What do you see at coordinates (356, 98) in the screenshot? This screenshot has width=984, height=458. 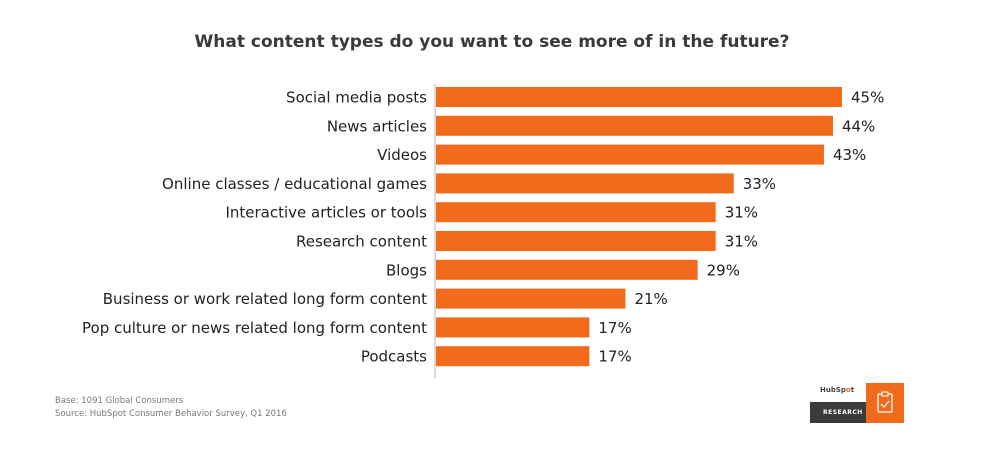 I see `category-label: Social media posts` at bounding box center [356, 98].